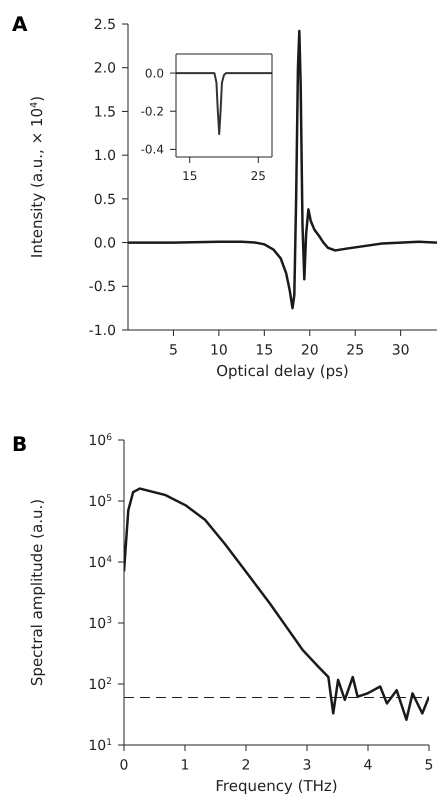 Image resolution: width=438 pixels, height=805 pixels. What do you see at coordinates (368, 766) in the screenshot?
I see `x-tick-label: 4` at bounding box center [368, 766].